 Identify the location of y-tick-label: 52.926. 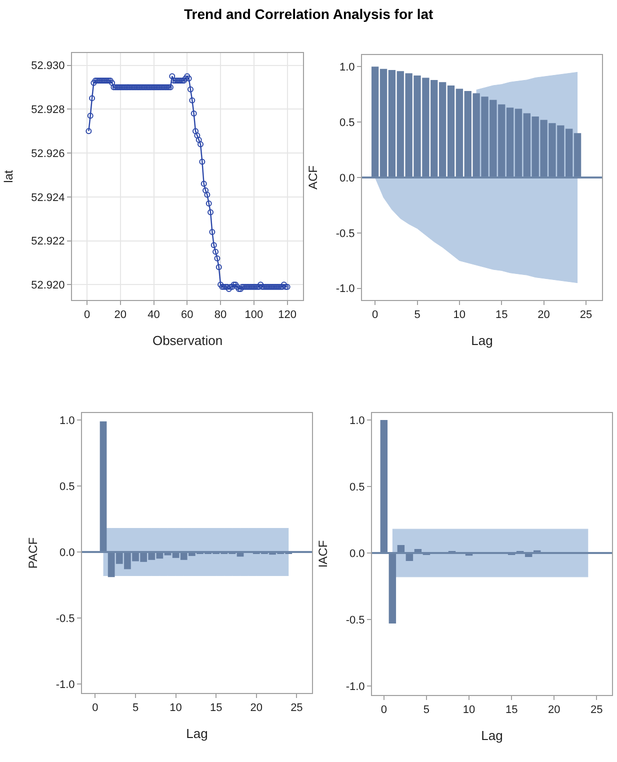
(48, 154).